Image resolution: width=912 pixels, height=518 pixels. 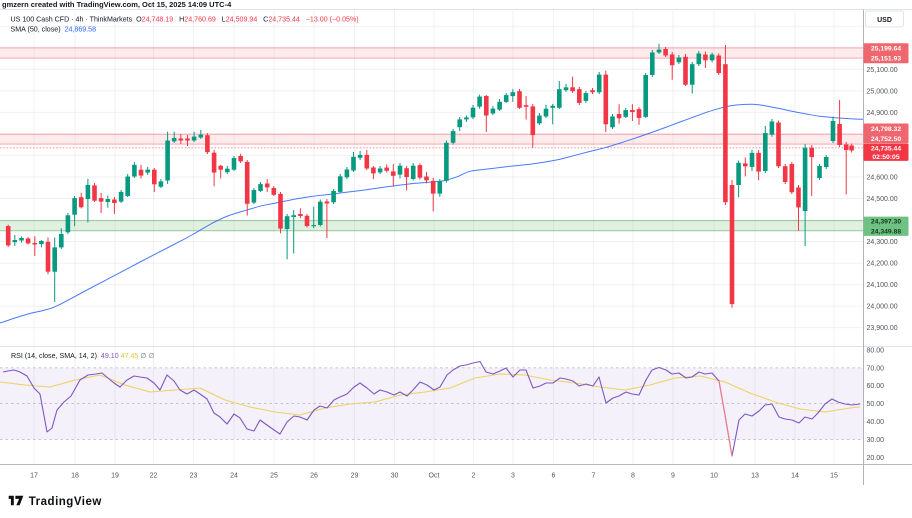 What do you see at coordinates (882, 113) in the screenshot?
I see `svg-text: 24,900.00` at bounding box center [882, 113].